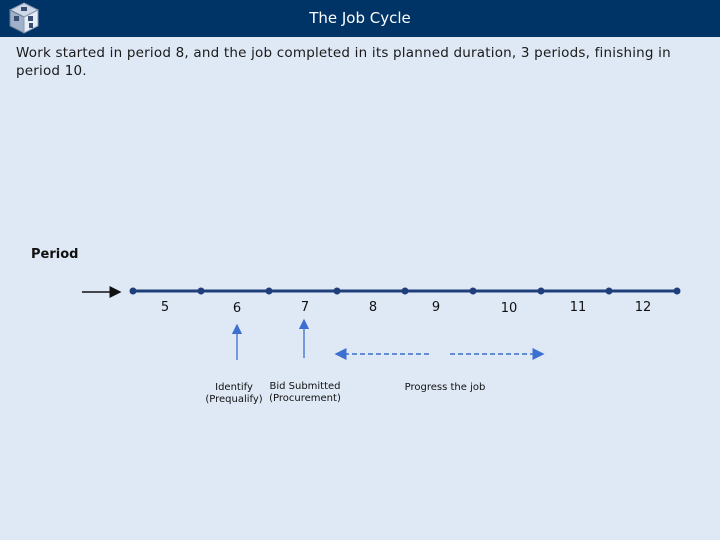 This screenshot has width=720, height=540. Describe the element at coordinates (643, 307) in the screenshot. I see `period-number: 12` at that location.